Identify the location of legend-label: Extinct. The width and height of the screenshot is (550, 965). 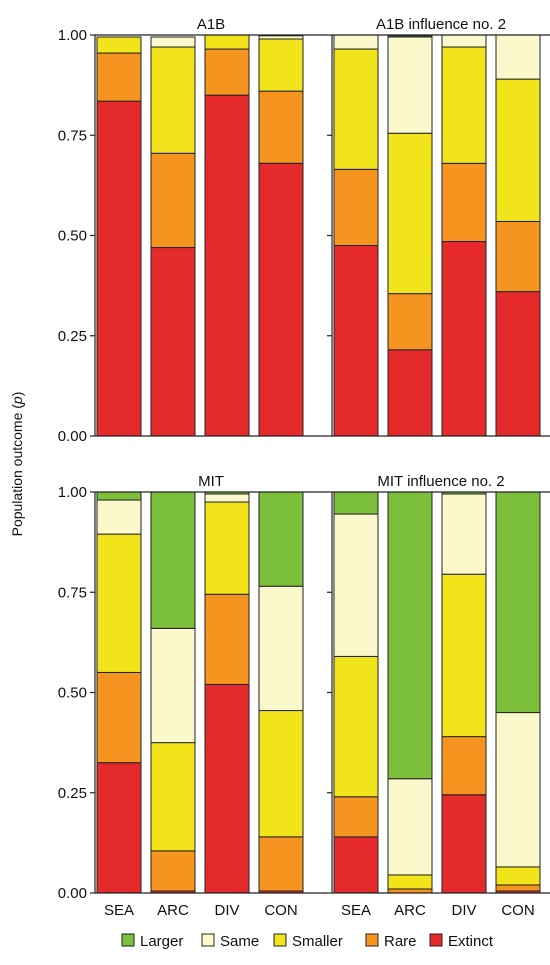
(471, 941).